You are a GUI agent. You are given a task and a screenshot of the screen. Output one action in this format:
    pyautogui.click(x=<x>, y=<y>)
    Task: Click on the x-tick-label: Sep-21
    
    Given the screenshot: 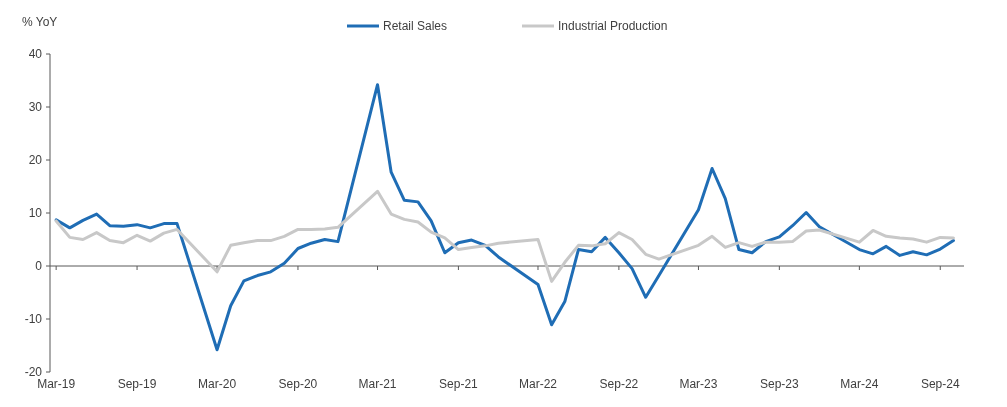 What is the action you would take?
    pyautogui.click(x=459, y=384)
    